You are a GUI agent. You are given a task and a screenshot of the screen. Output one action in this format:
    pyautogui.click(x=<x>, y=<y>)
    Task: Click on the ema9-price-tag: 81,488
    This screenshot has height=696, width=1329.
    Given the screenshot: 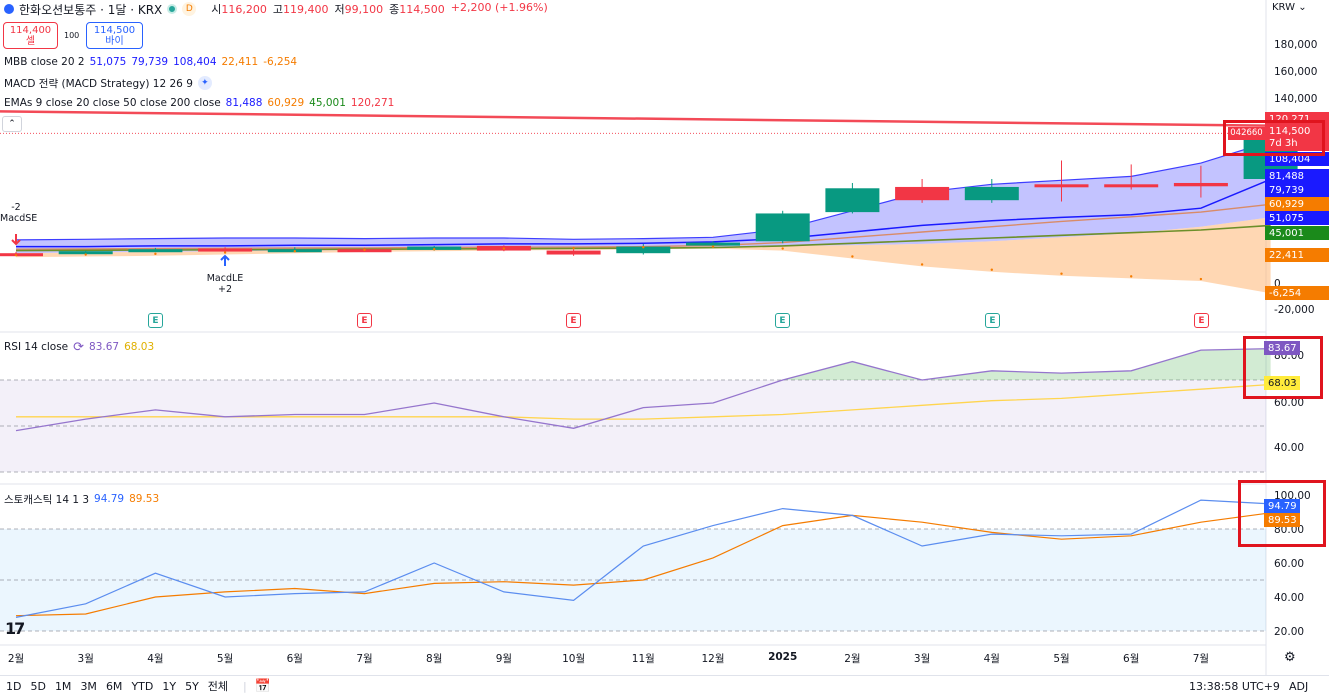 What is the action you would take?
    pyautogui.click(x=1297, y=176)
    